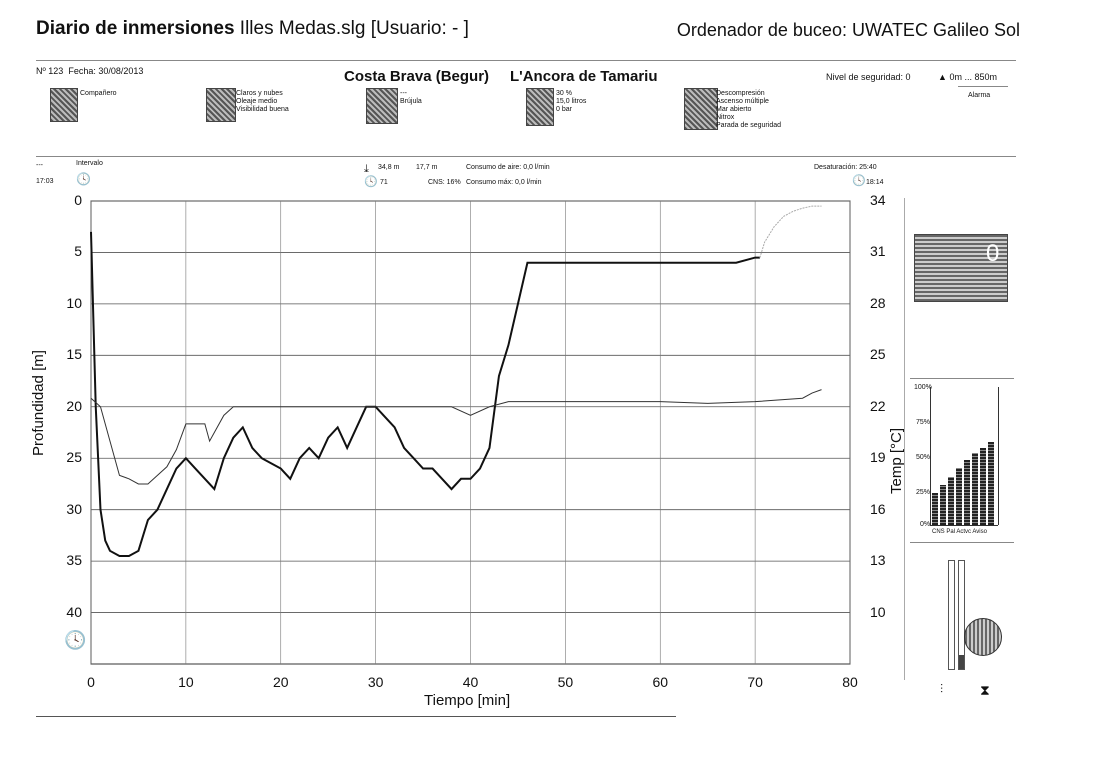  I want to click on y-tick-label: 25, so click(74, 457).